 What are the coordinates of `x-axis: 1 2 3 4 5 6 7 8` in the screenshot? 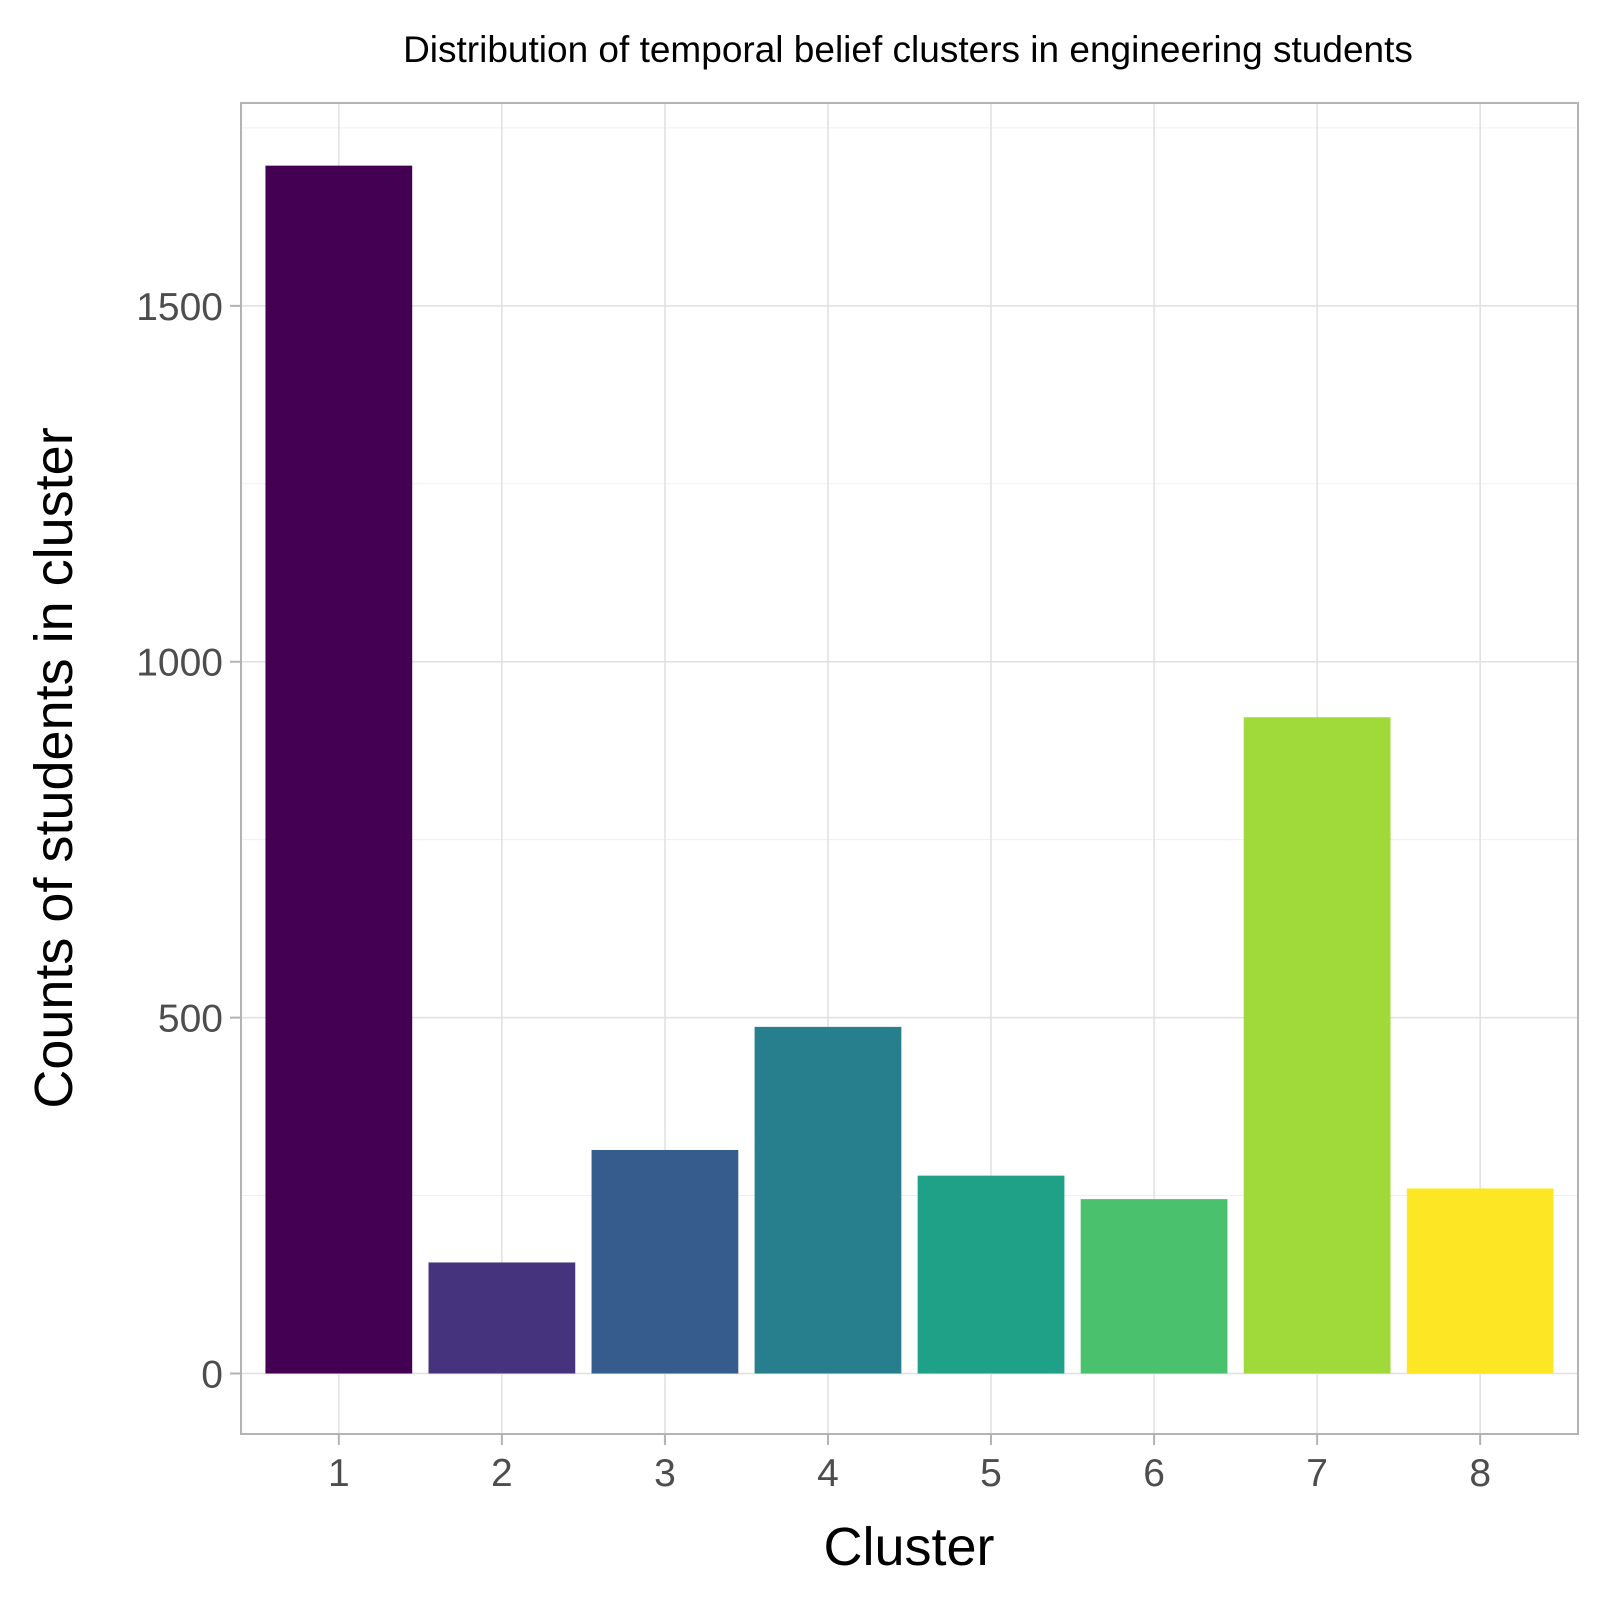 It's located at (909, 1464).